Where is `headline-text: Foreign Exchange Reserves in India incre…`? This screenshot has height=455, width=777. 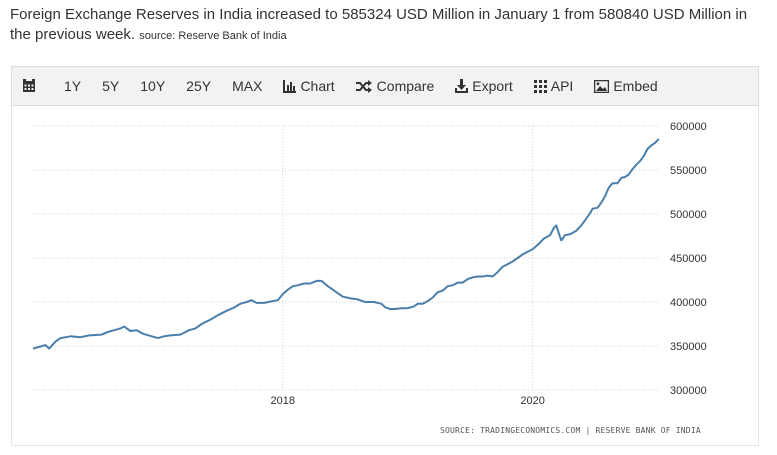
headline-text: Foreign Exchange Reserves in India incre… is located at coordinates (379, 24).